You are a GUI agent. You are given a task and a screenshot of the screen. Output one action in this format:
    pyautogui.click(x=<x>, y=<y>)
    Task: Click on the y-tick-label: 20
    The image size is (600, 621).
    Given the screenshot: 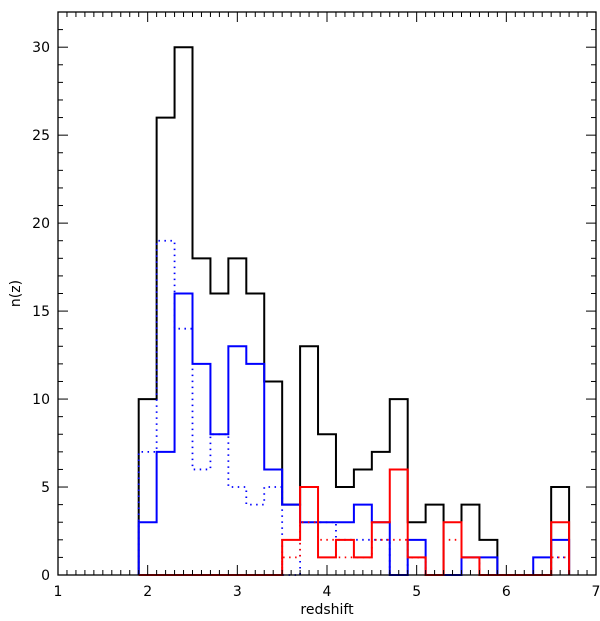 What is the action you would take?
    pyautogui.click(x=41, y=224)
    